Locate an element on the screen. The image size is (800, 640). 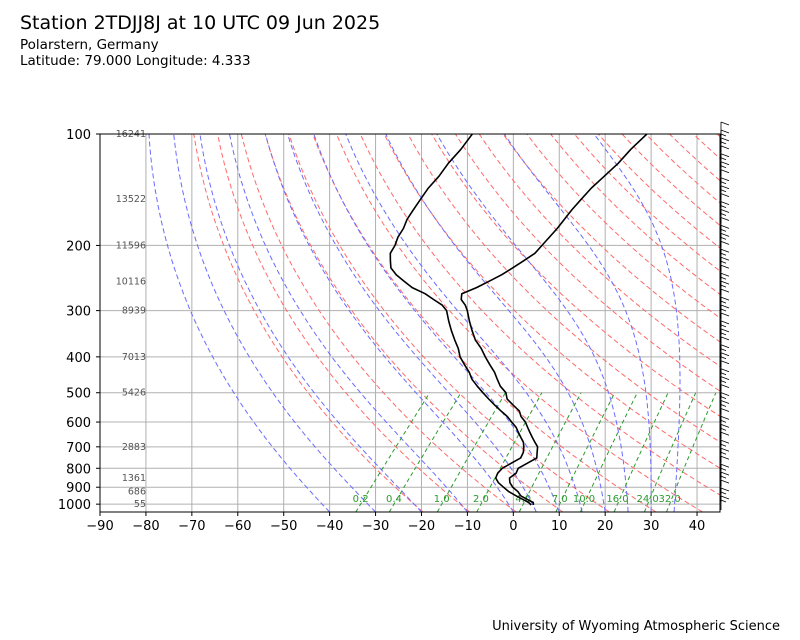
y-tick-label: 500 is located at coordinates (78, 394).